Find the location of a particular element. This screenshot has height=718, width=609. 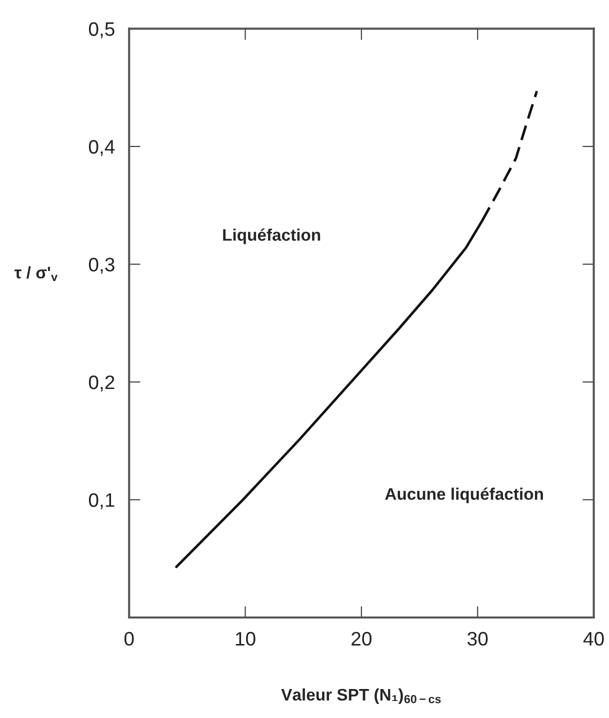

y-tick-label: 0,4 is located at coordinates (101, 148).